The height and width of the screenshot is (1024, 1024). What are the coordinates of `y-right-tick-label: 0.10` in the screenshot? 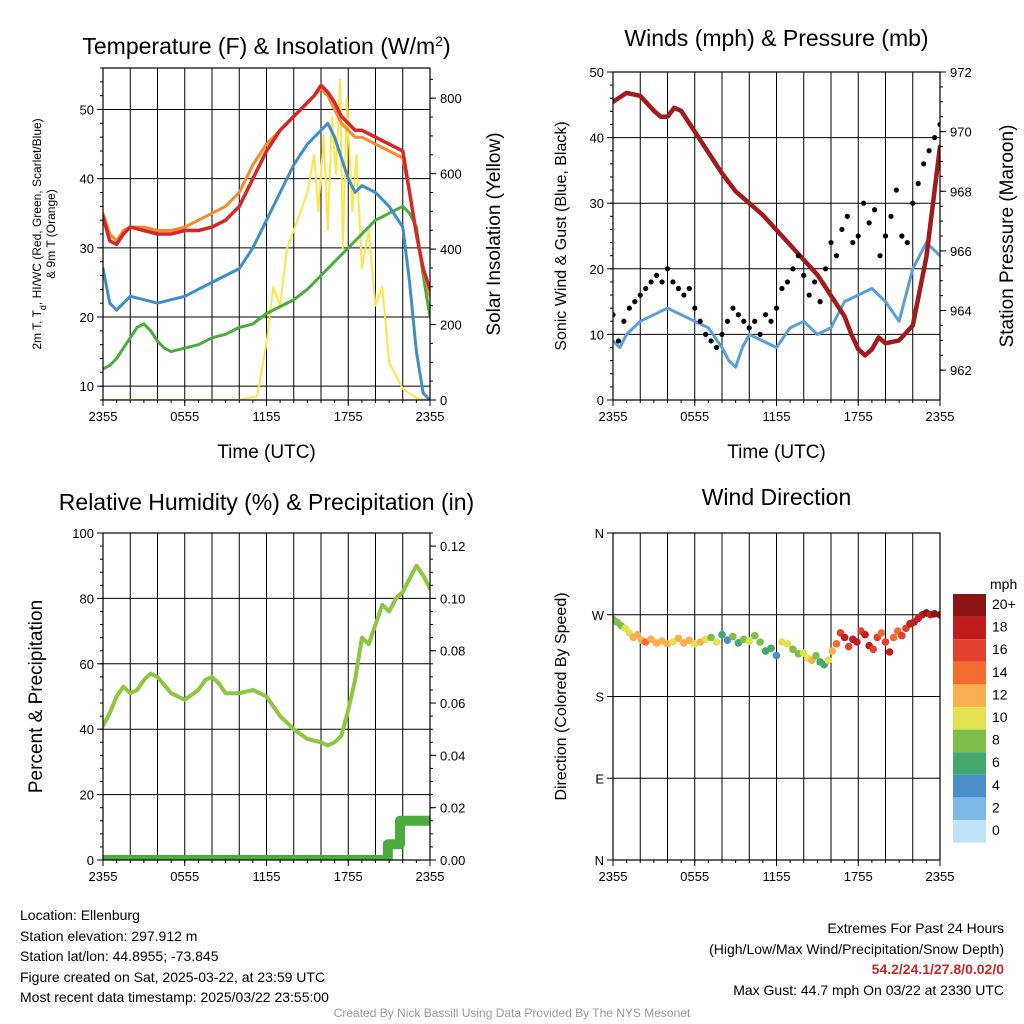 It's located at (452, 598).